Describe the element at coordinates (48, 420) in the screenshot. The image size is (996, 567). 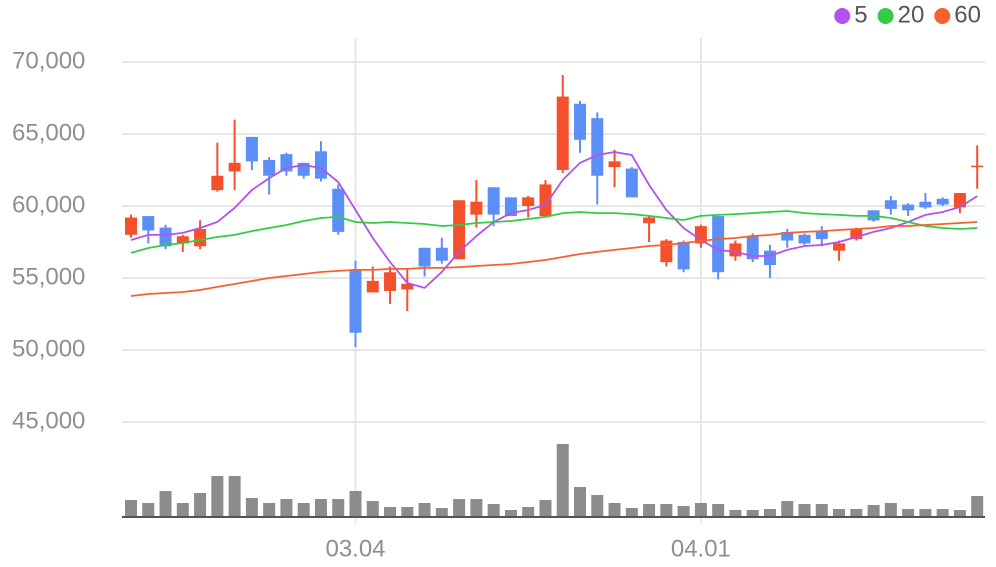
I see `y-tick-label: 45,000` at that location.